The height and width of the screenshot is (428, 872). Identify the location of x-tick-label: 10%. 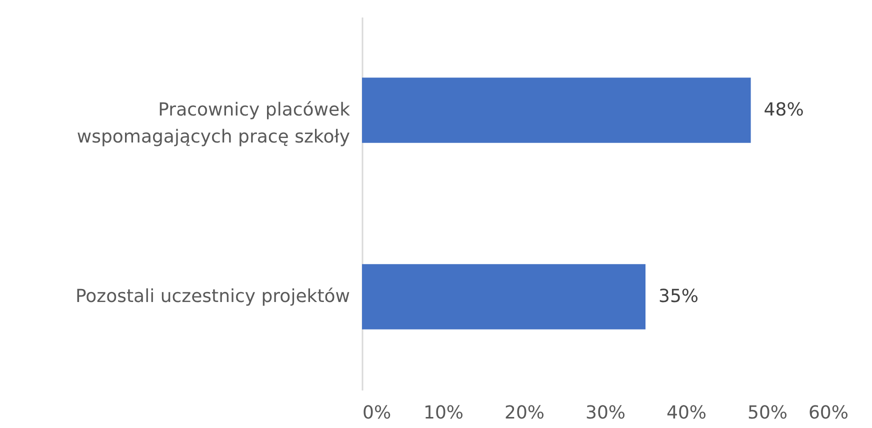
(443, 413).